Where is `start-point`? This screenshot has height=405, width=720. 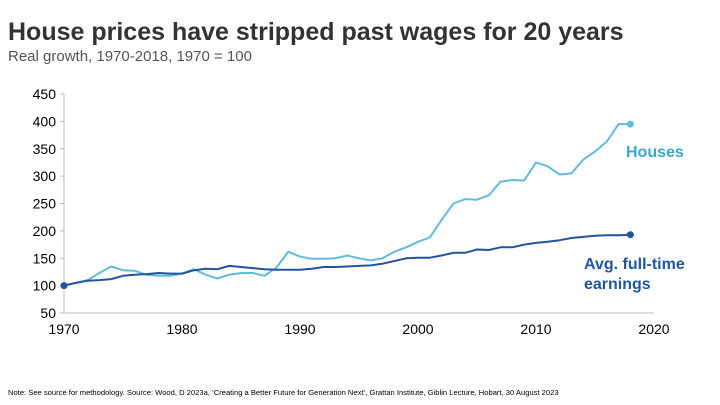
start-point is located at coordinates (64, 286).